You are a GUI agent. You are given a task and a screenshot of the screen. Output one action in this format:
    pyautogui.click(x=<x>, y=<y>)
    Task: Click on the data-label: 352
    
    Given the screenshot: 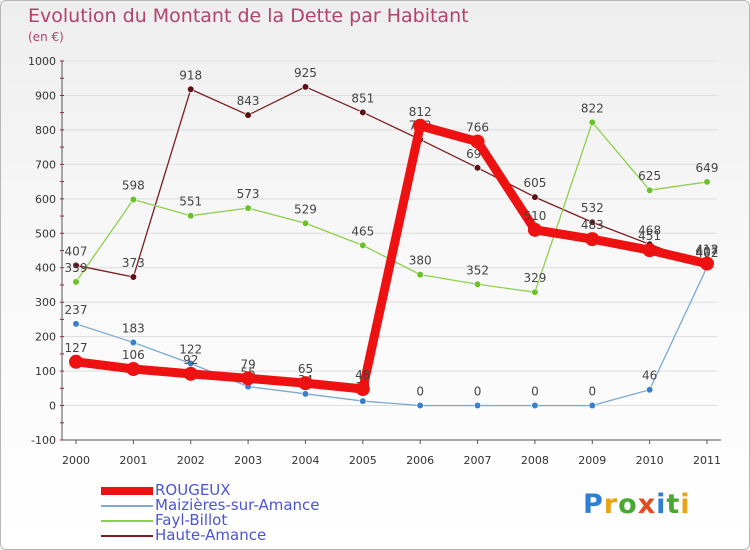 What is the action you would take?
    pyautogui.click(x=477, y=270)
    